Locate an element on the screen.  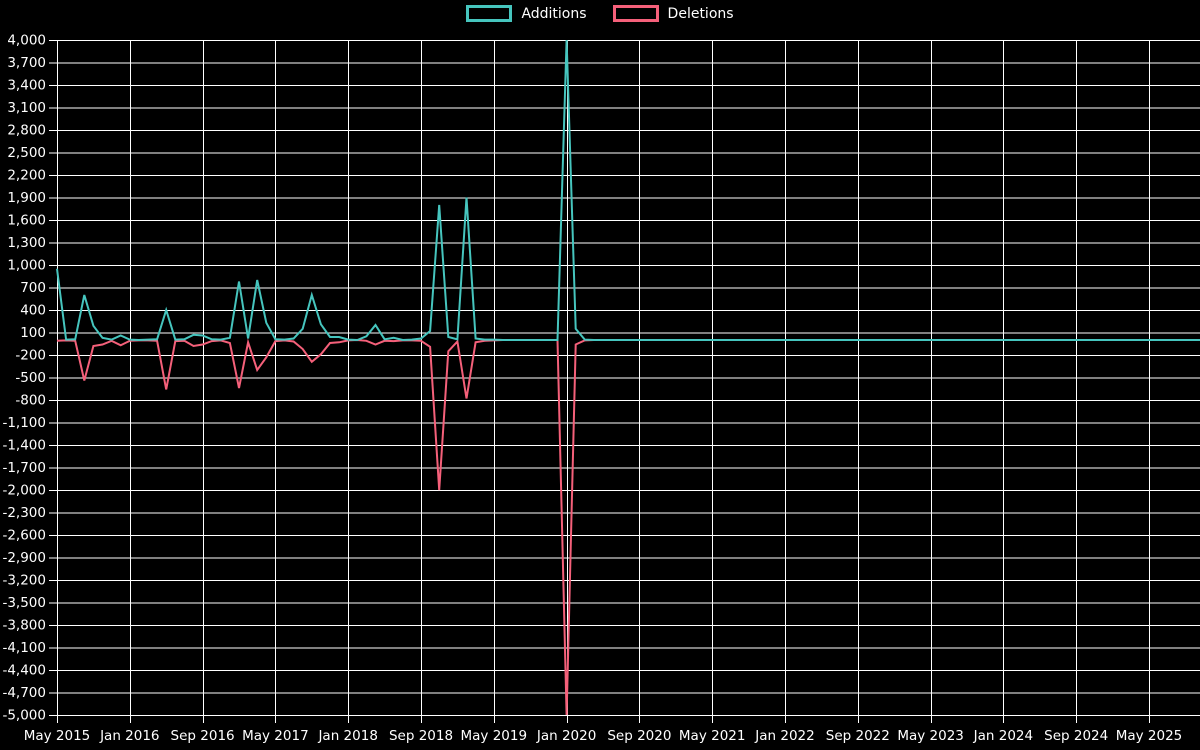
x-tick-label: Sep 2022 is located at coordinates (858, 736).